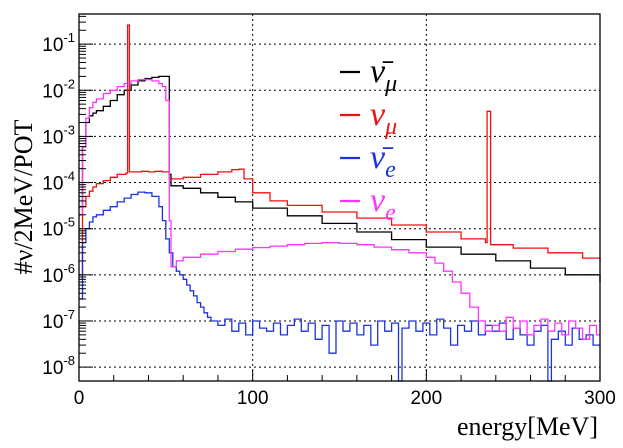 The width and height of the screenshot is (623, 448). I want to click on y-tick-label: 10⁻⁷, so click(58, 320).